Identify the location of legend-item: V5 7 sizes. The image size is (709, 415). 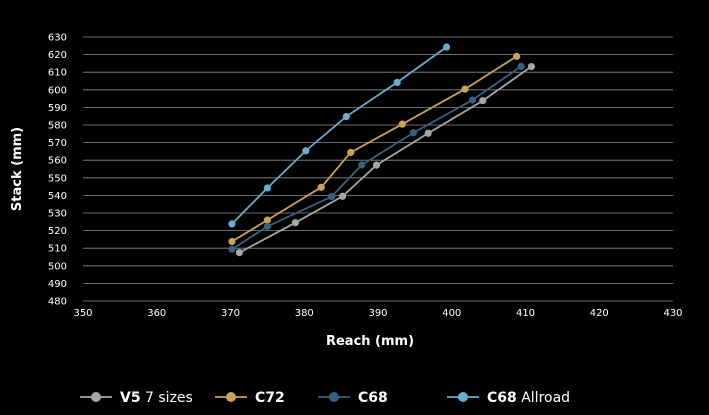
(136, 398).